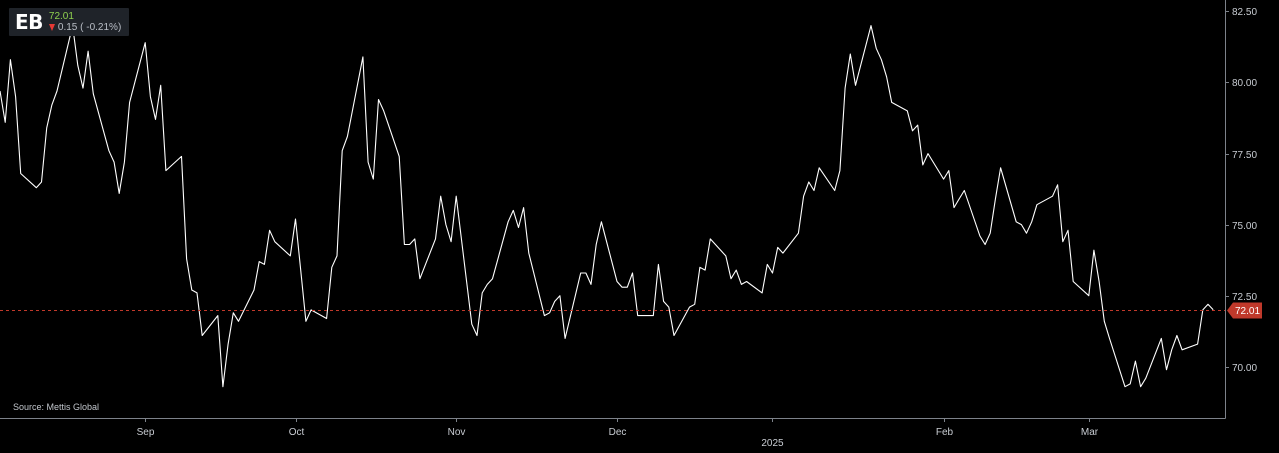  I want to click on ticker-symbol: EB, so click(29, 22).